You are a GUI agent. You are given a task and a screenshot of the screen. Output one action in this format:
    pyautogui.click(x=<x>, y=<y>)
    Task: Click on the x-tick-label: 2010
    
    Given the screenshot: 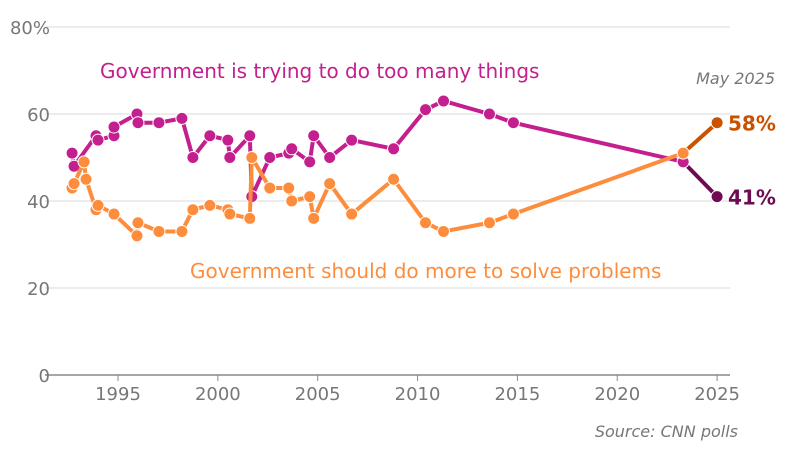 What is the action you would take?
    pyautogui.click(x=418, y=394)
    